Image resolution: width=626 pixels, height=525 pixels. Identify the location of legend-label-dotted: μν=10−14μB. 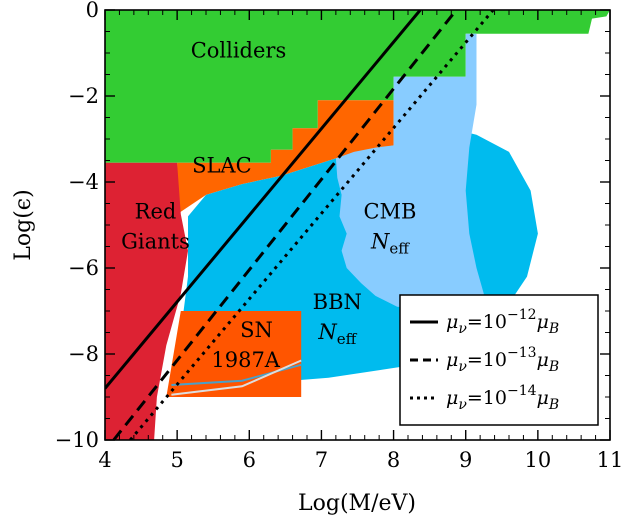
(502, 398).